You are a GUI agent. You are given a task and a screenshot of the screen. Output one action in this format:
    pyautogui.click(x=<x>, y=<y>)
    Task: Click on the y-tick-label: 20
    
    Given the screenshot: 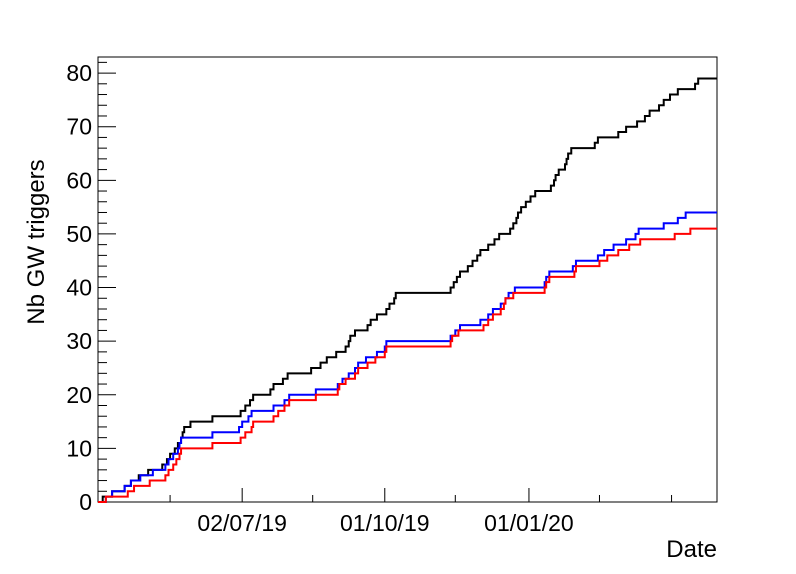 What is the action you would take?
    pyautogui.click(x=79, y=395)
    